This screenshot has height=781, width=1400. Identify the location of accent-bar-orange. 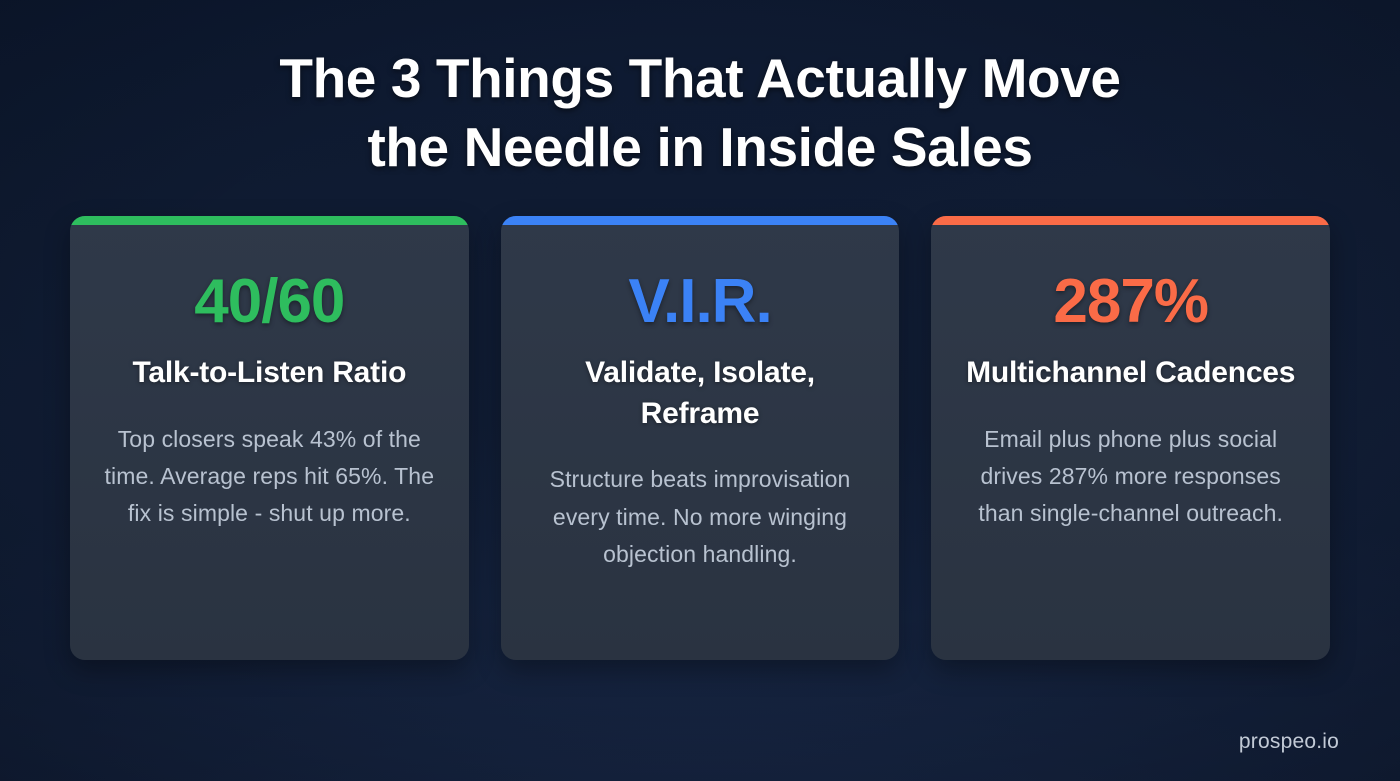
(1131, 220).